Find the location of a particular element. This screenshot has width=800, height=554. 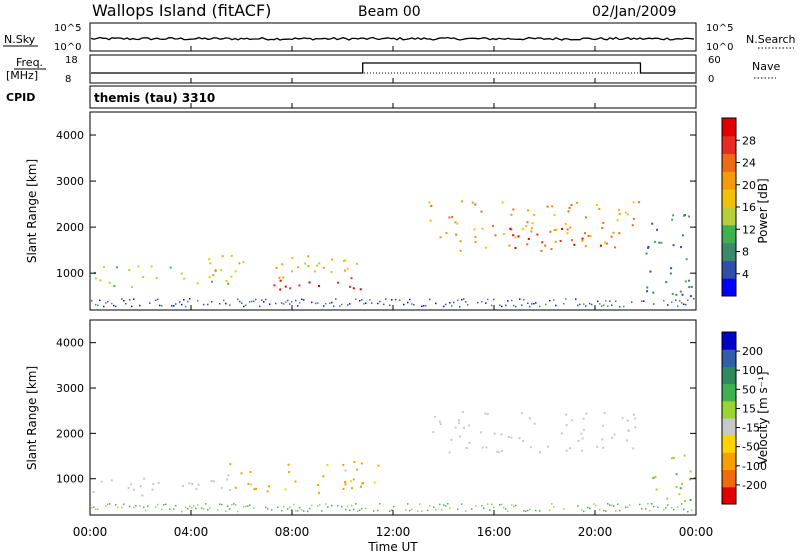

velocity-colorbar-tick-label: -100 is located at coordinates (754, 466).